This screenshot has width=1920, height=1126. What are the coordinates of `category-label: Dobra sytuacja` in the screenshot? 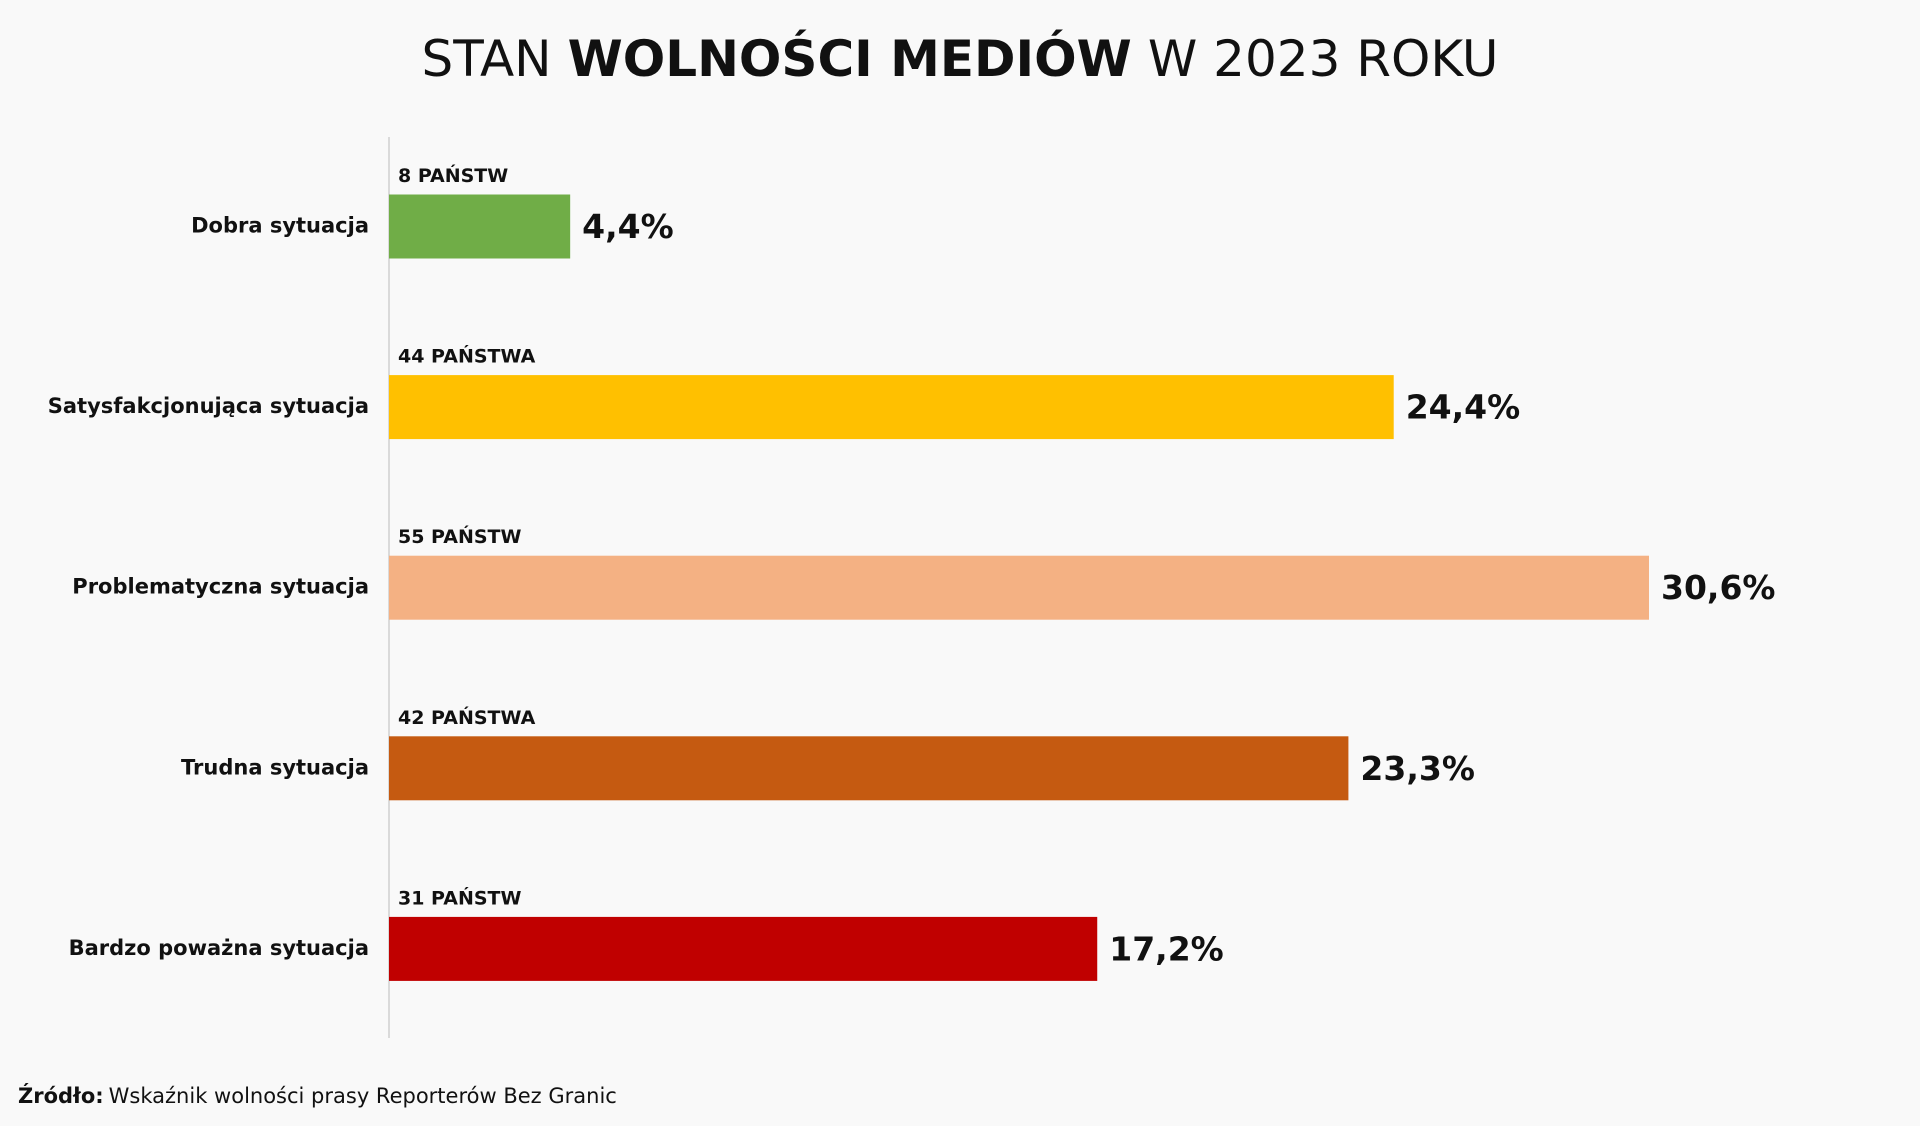 It's located at (280, 226).